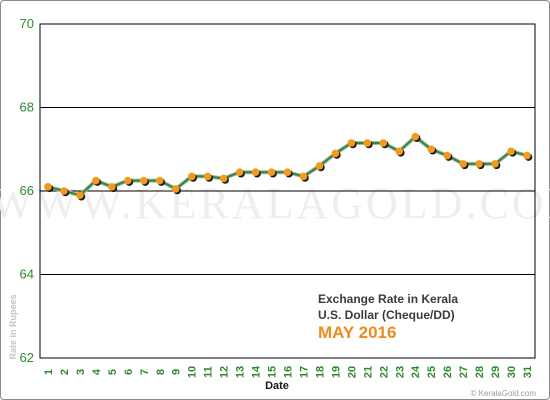 The height and width of the screenshot is (400, 550). What do you see at coordinates (129, 372) in the screenshot?
I see `x-tick-label: 6` at bounding box center [129, 372].